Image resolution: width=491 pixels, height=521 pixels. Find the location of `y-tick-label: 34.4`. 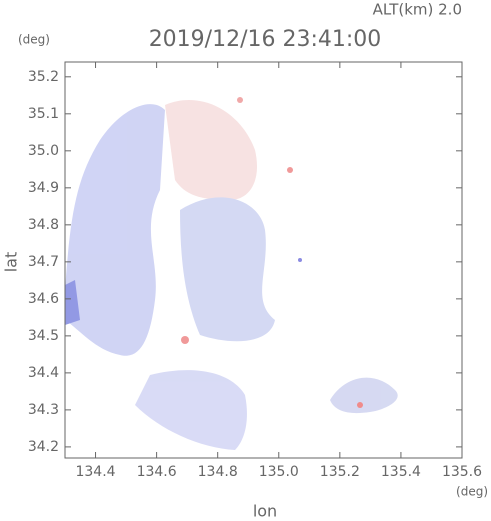

y-tick-label: 34.4 is located at coordinates (43, 373).